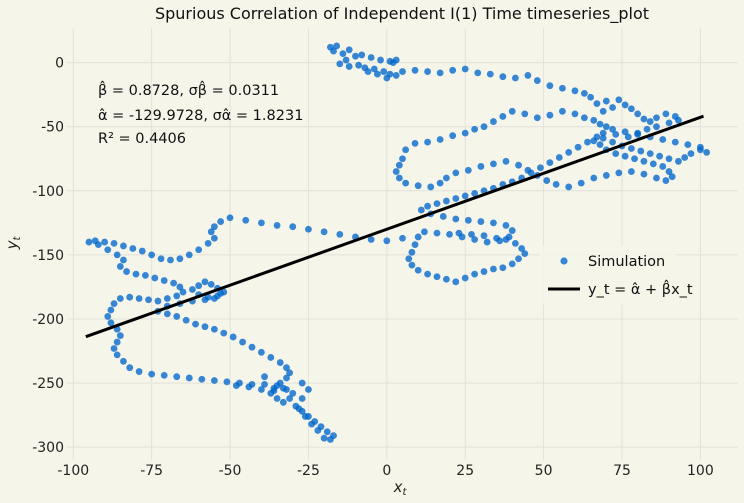  Describe the element at coordinates (142, 139) in the screenshot. I see `stat-r-squared: R² = 0.4406` at that location.